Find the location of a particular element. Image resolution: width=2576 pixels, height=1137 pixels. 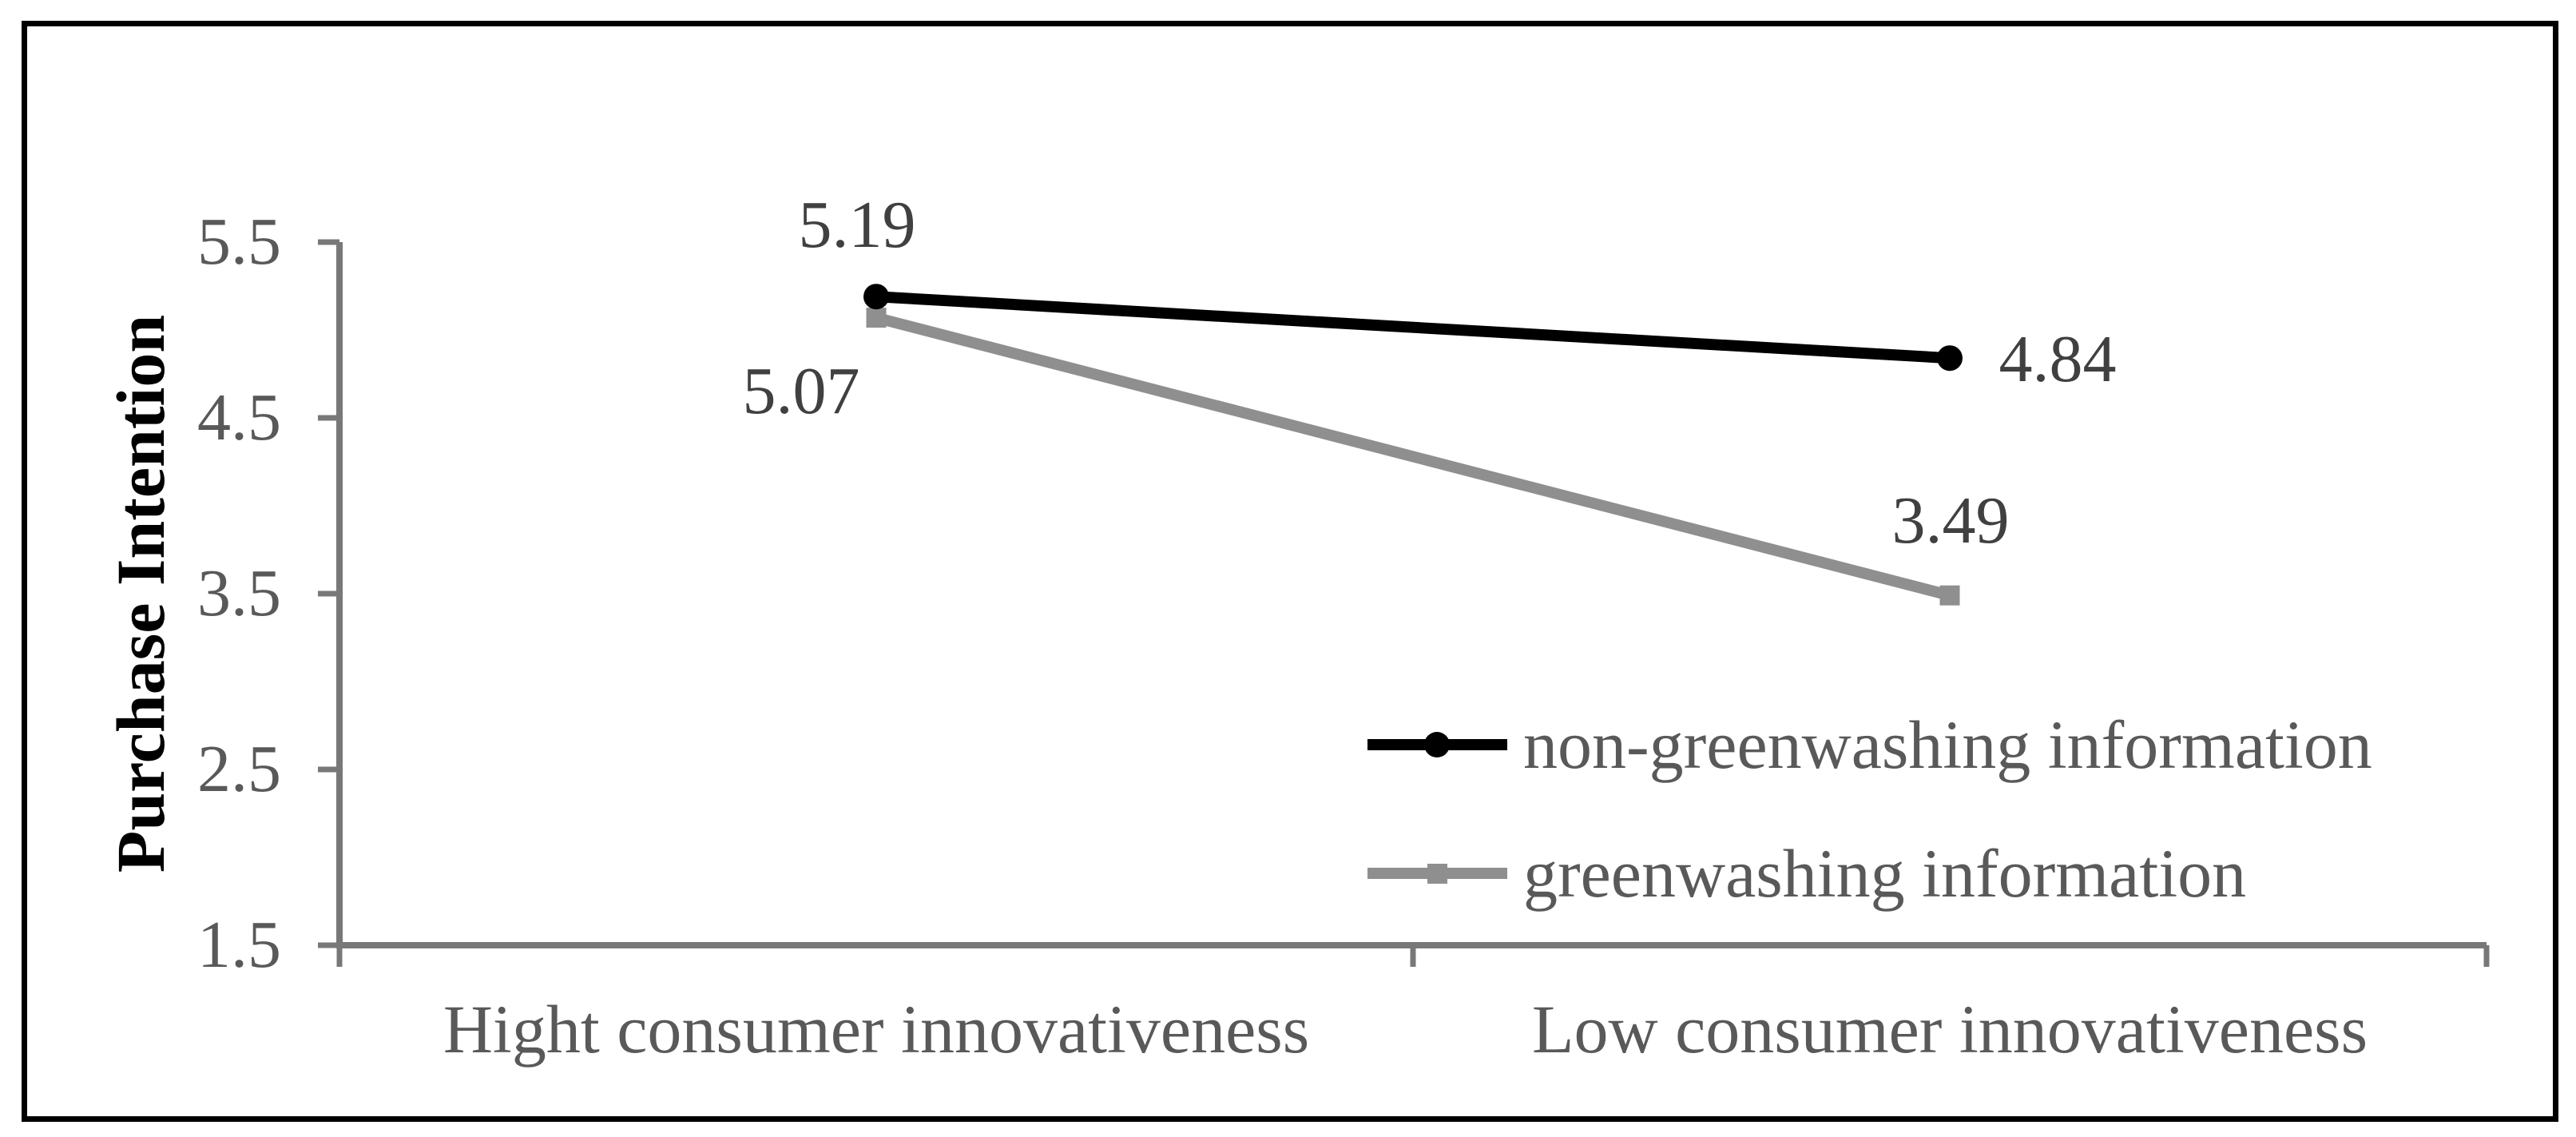

legend-item: greenwashing information is located at coordinates (1806, 873).